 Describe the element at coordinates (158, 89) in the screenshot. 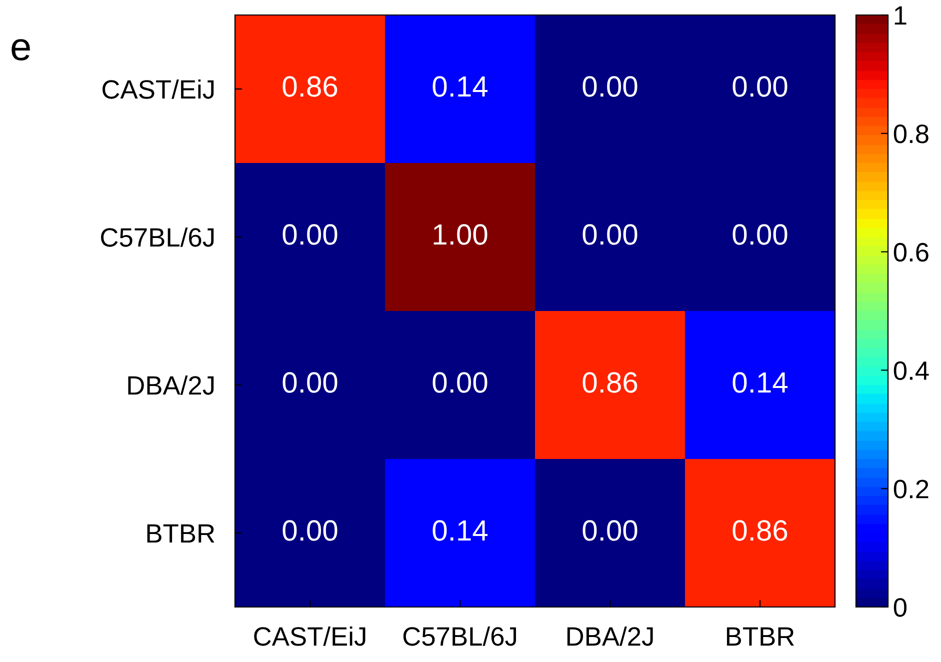

I see `y-tick-label: CAST/EiJ` at that location.